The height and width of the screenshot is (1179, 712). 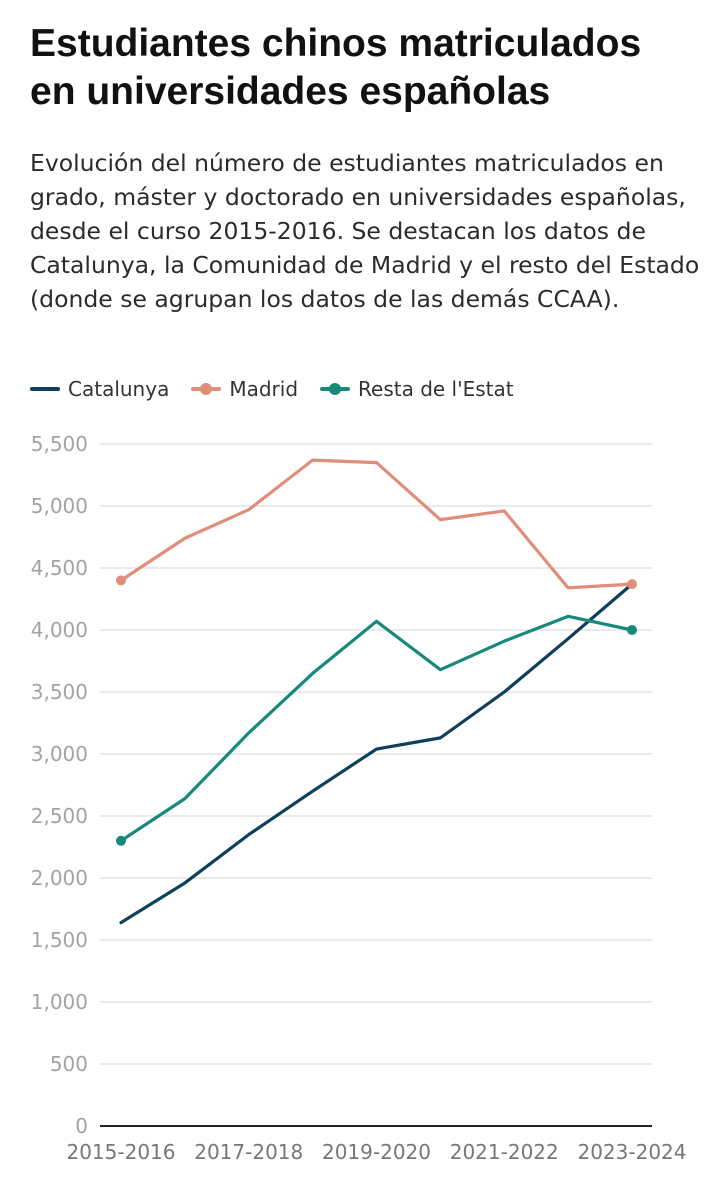 I want to click on legend-item-resta: Resta de l'Estat, so click(x=417, y=389).